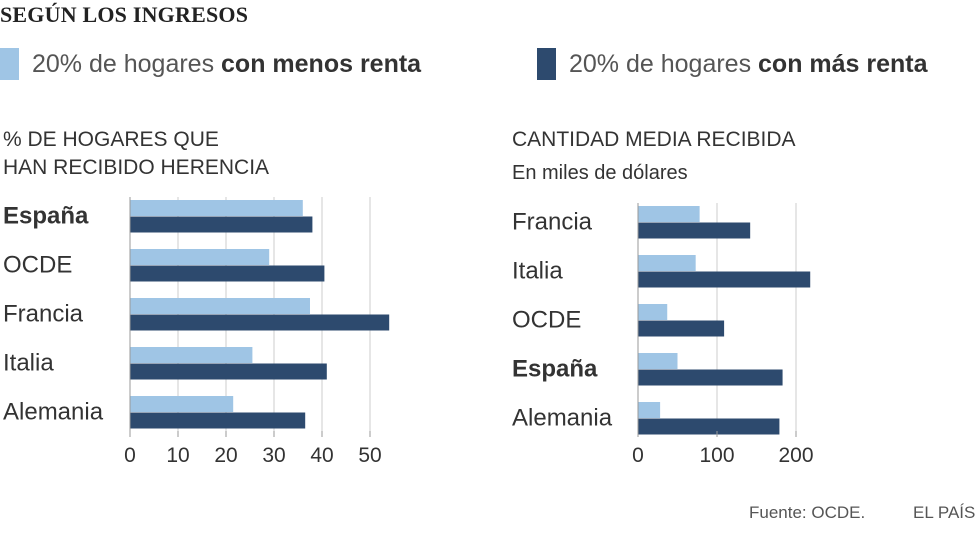  Describe the element at coordinates (562, 418) in the screenshot. I see `chart2-category-label-5: Alemania` at that location.